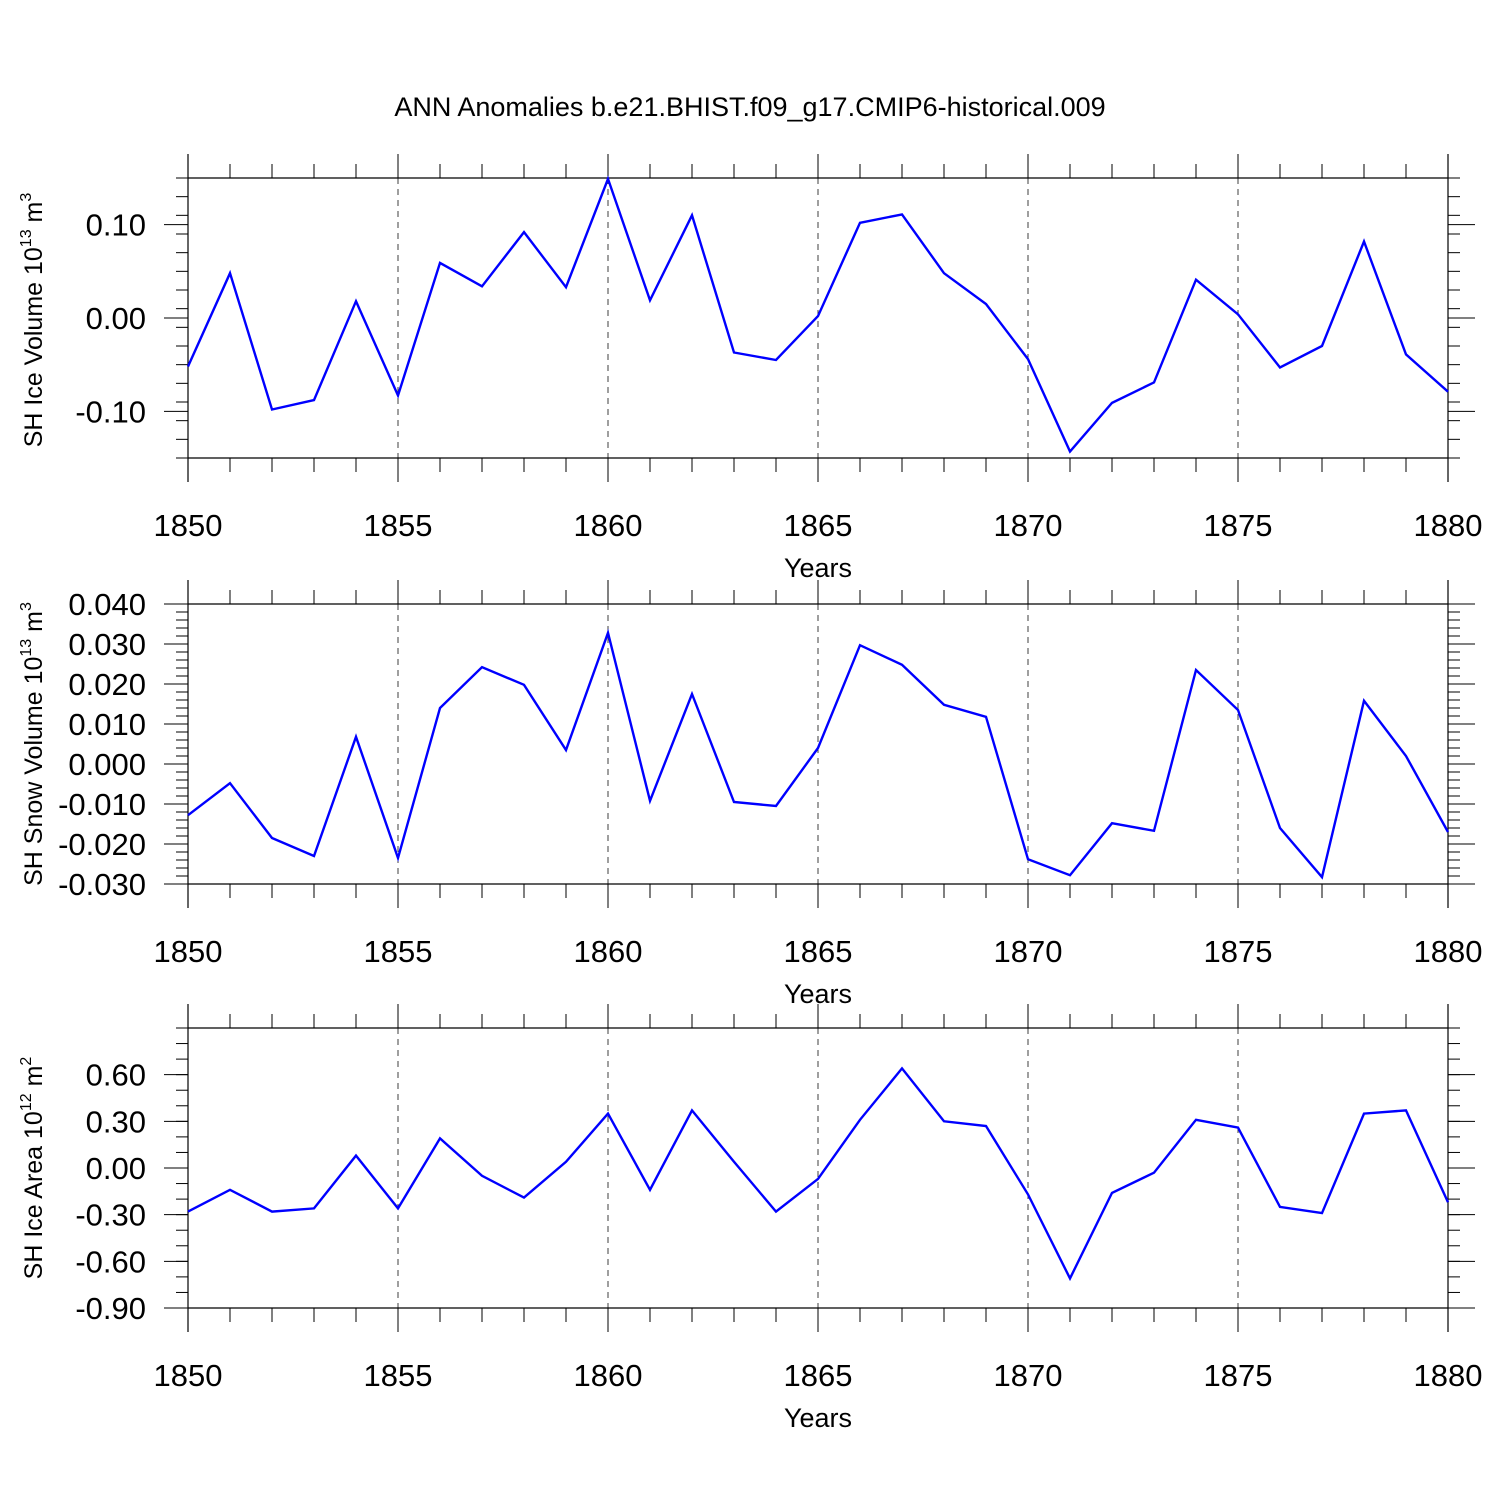 The image size is (1500, 1500). What do you see at coordinates (102, 804) in the screenshot?
I see `y-tick-label: -0.010` at bounding box center [102, 804].